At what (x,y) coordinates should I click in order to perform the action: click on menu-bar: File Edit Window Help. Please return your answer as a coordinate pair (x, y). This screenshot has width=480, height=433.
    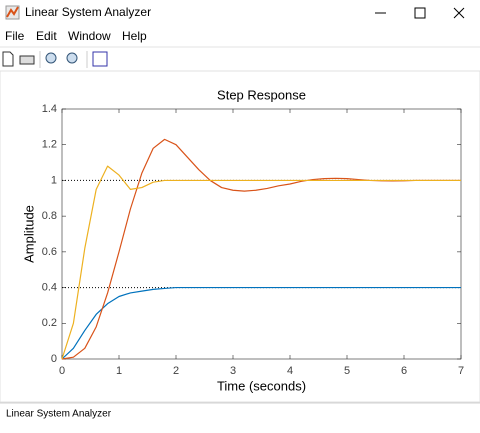
    Looking at the image, I should click on (76, 36).